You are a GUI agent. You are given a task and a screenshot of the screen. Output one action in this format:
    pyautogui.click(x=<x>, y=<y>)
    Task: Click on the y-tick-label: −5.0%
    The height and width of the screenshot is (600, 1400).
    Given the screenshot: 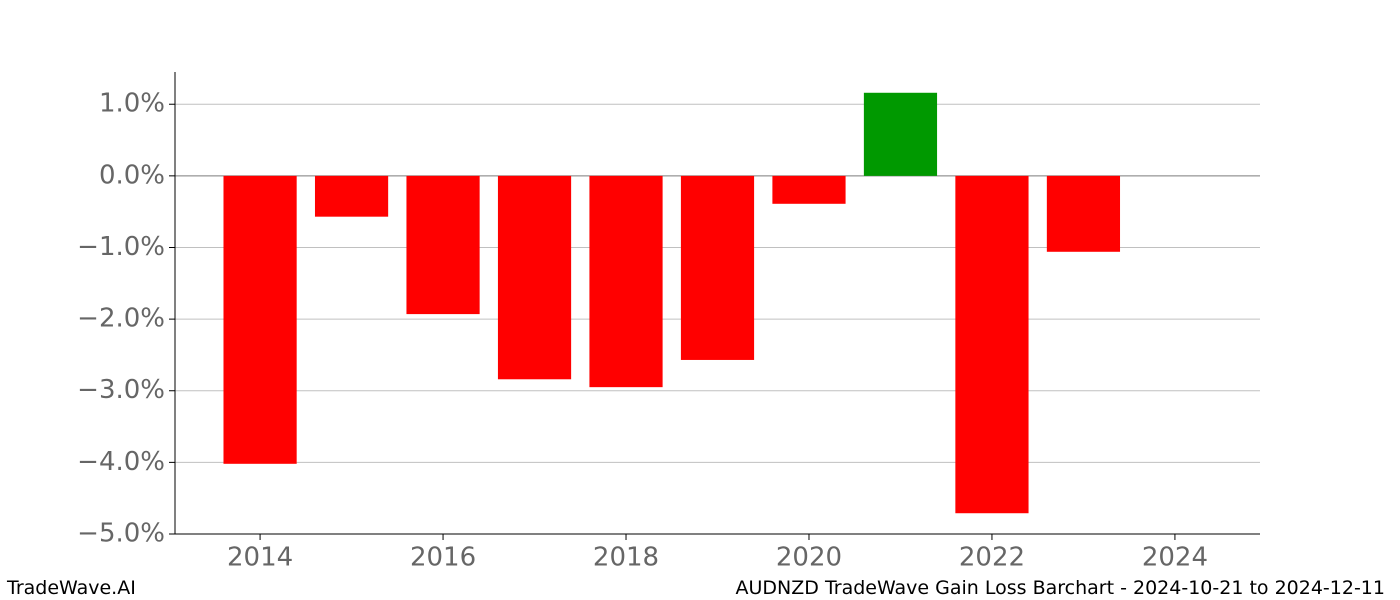 What is the action you would take?
    pyautogui.click(x=121, y=534)
    